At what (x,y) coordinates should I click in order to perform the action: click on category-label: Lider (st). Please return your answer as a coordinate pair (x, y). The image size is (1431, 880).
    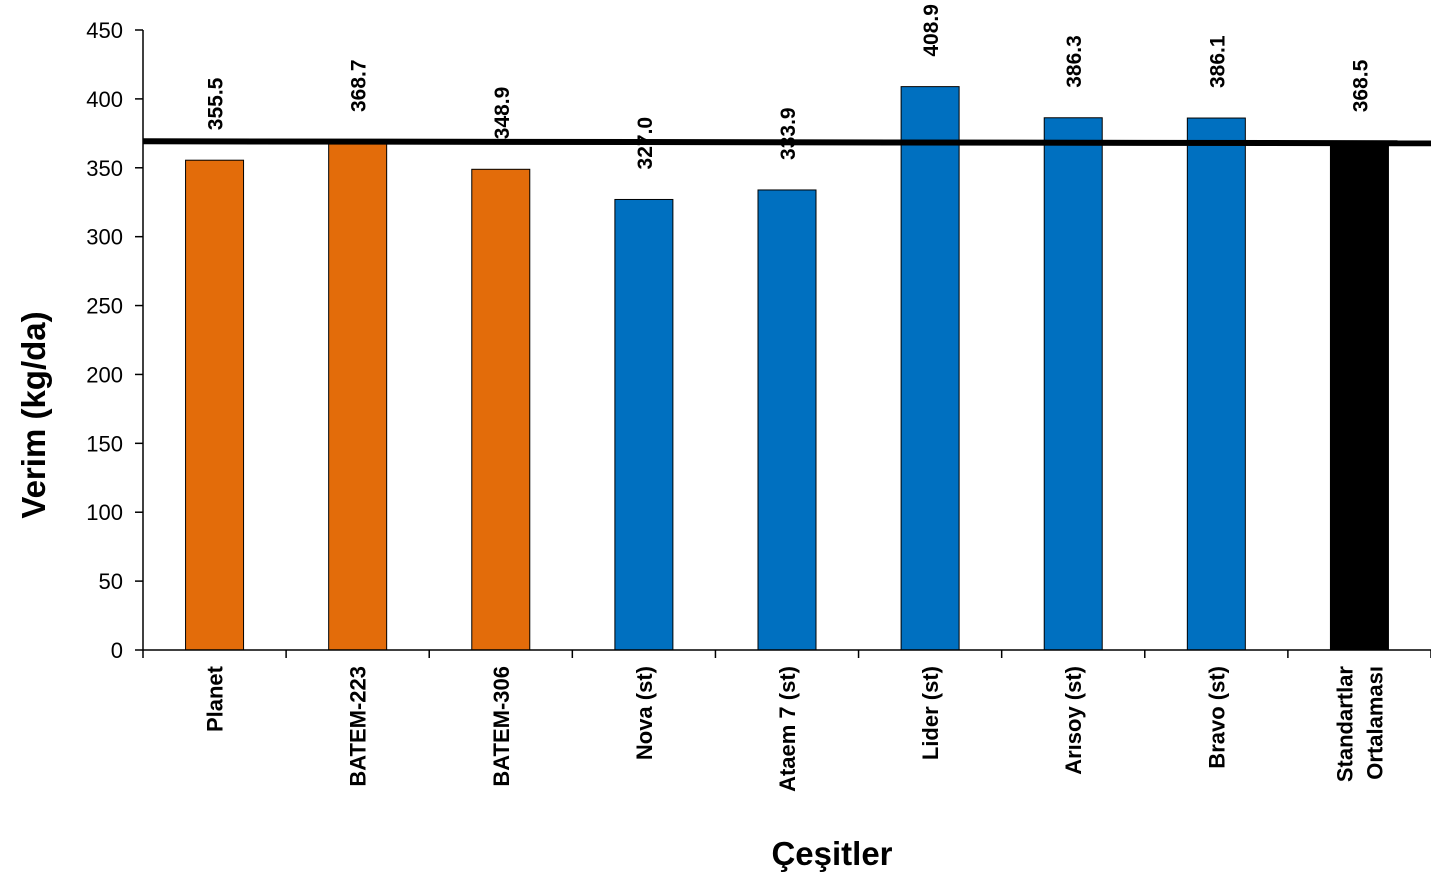
    Looking at the image, I should click on (930, 713).